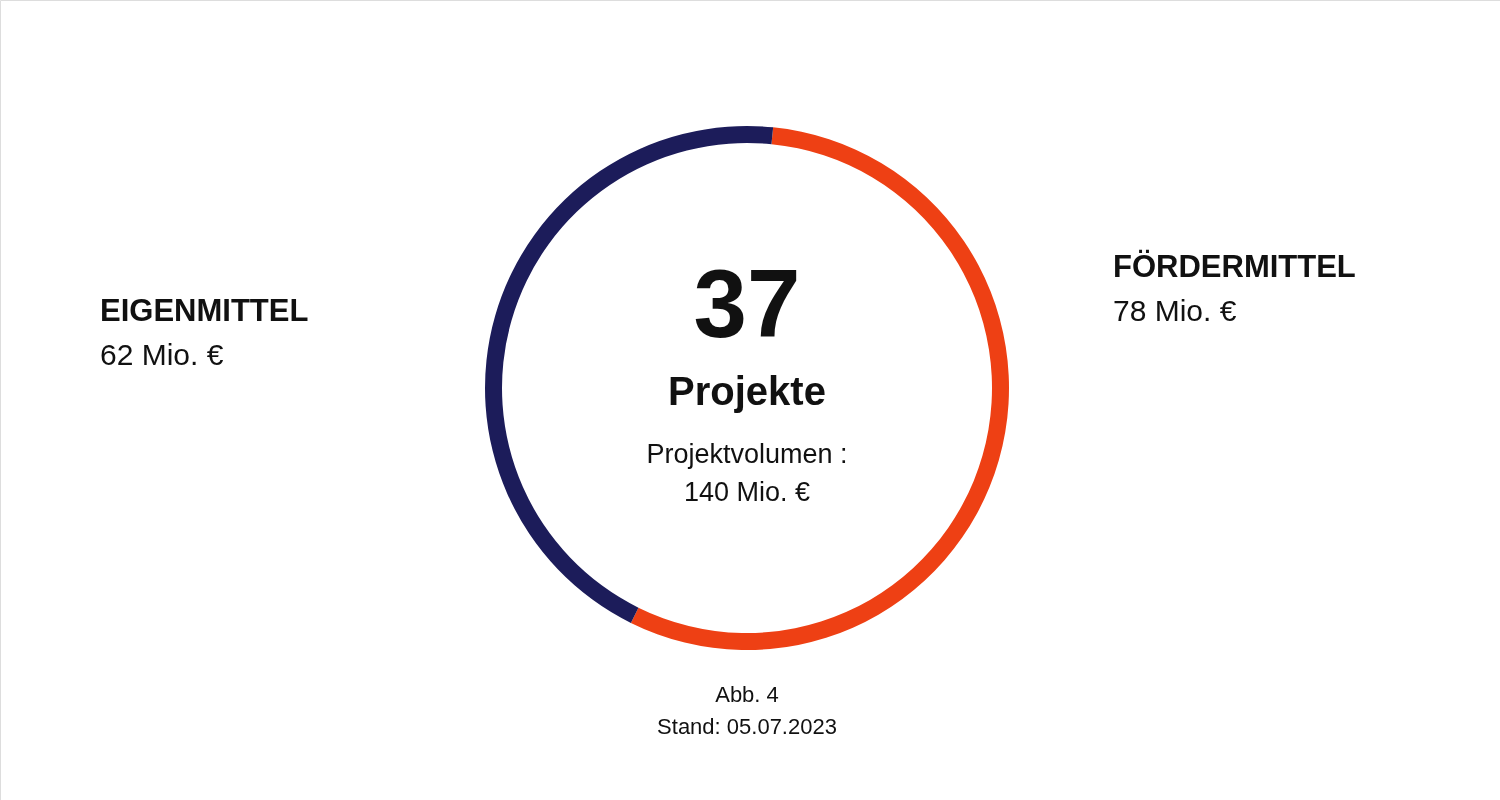 This screenshot has width=1500, height=800. What do you see at coordinates (747, 391) in the screenshot?
I see `text: Projekte` at bounding box center [747, 391].